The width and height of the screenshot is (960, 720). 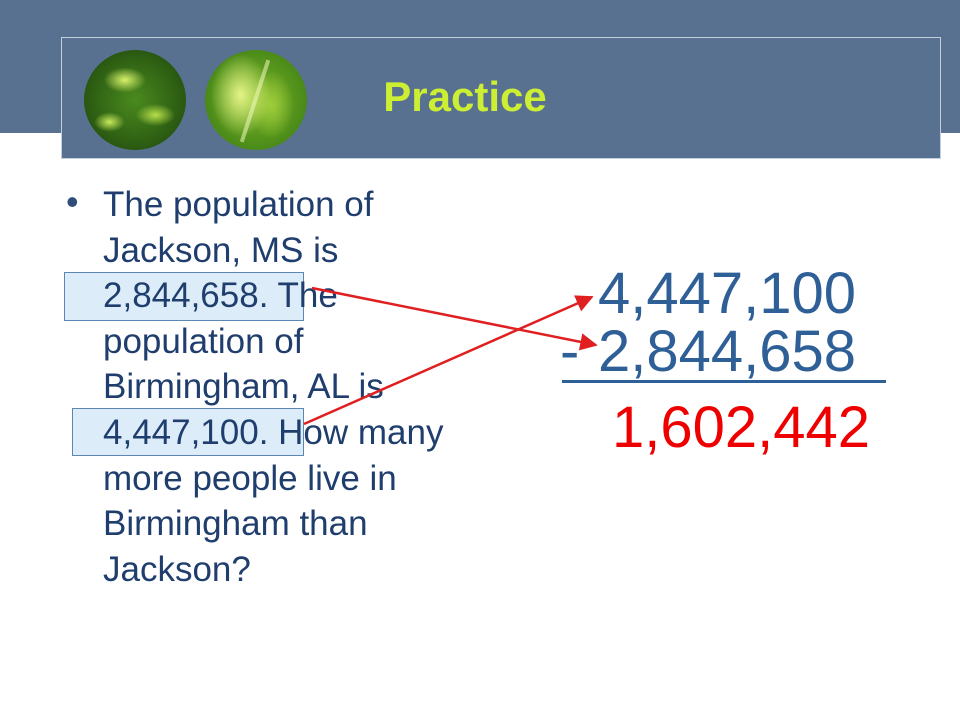 What do you see at coordinates (724, 381) in the screenshot?
I see `answer-line` at bounding box center [724, 381].